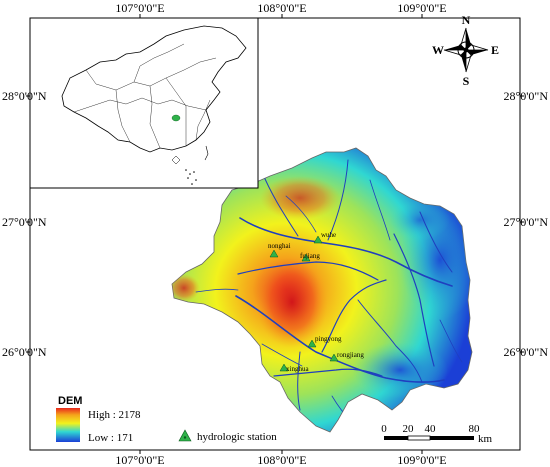 This screenshot has height=467, width=550. What do you see at coordinates (438, 50) in the screenshot?
I see `compass-w: W` at bounding box center [438, 50].